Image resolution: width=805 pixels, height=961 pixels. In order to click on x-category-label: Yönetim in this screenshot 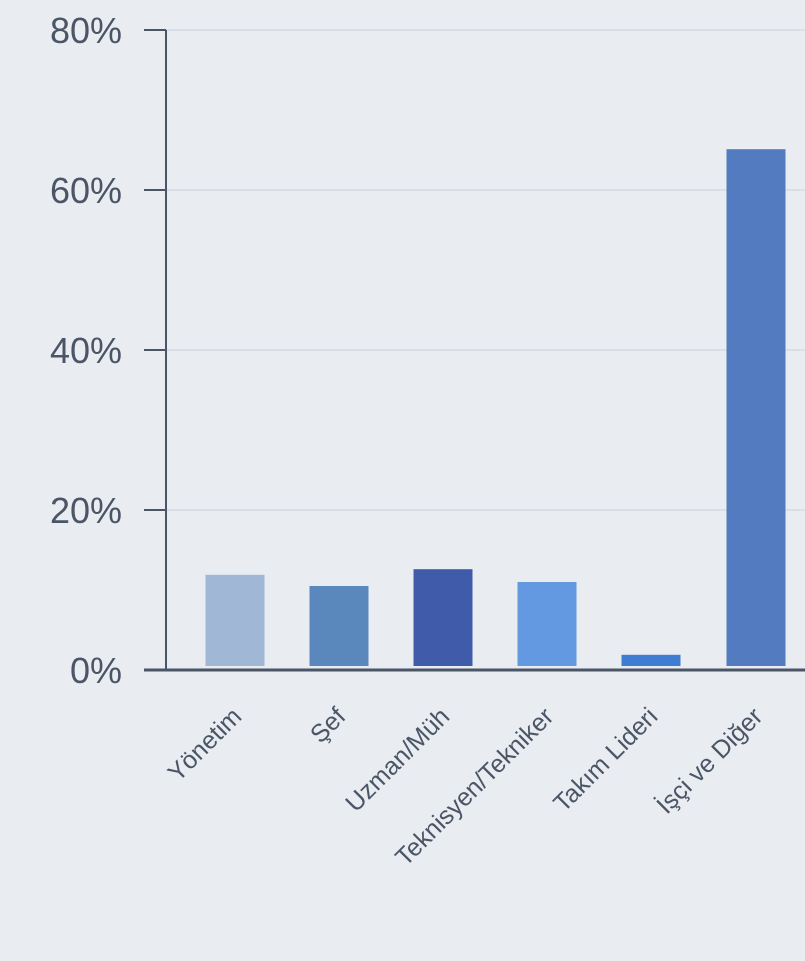, I will do `click(205, 744)`.